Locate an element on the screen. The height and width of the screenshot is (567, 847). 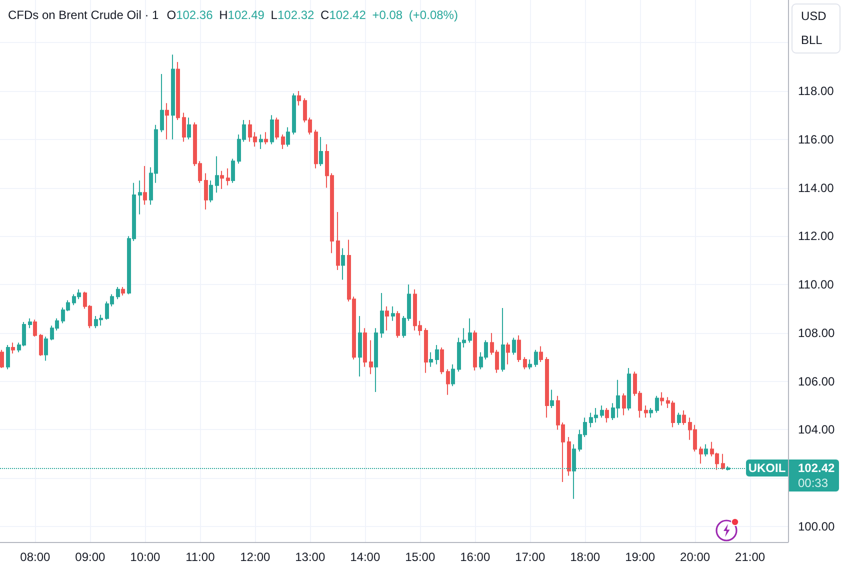
x-tick-label: 17:00 is located at coordinates (530, 557).